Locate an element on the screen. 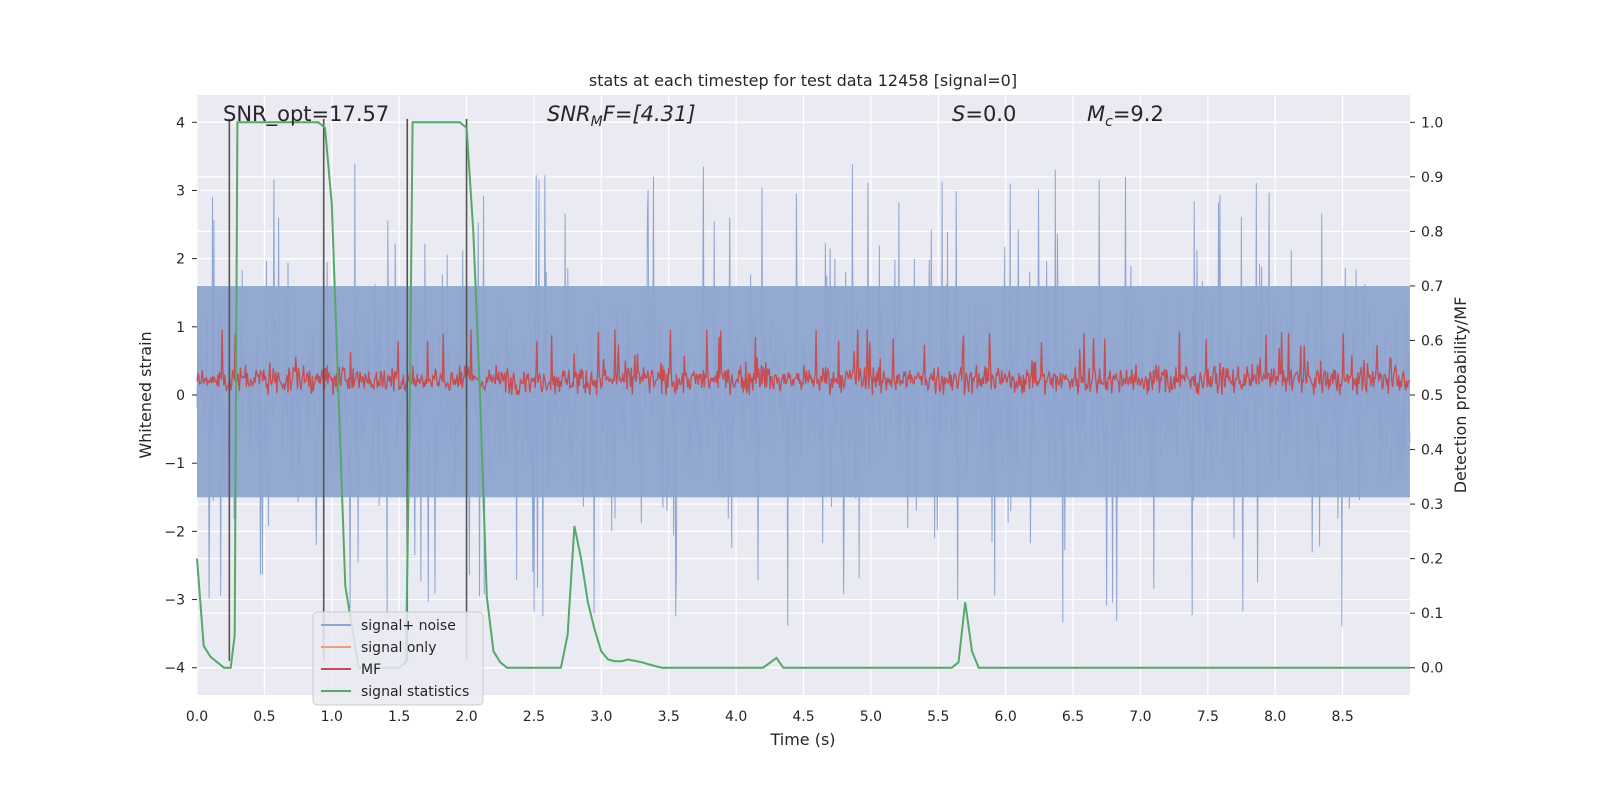 The image size is (1600, 800). x-tick-label: 7.0 is located at coordinates (1140, 717).